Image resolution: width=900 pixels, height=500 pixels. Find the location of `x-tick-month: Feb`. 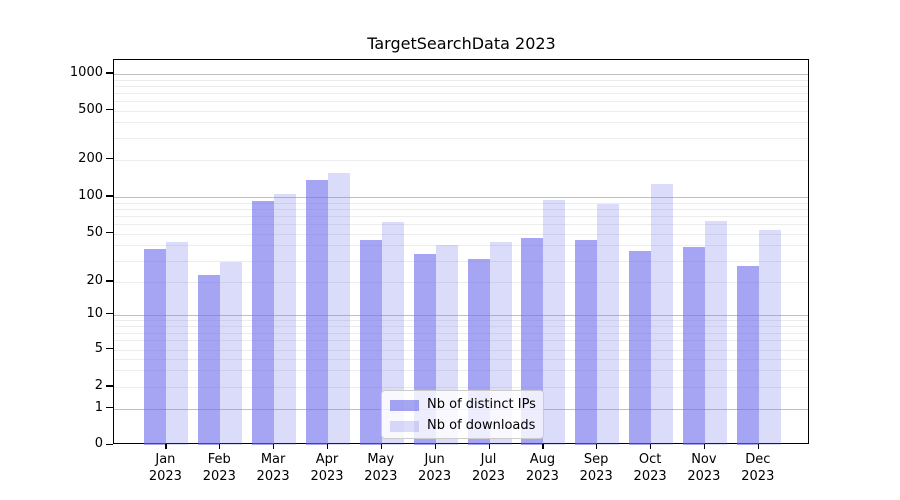

x-tick-month: Feb is located at coordinates (219, 460).